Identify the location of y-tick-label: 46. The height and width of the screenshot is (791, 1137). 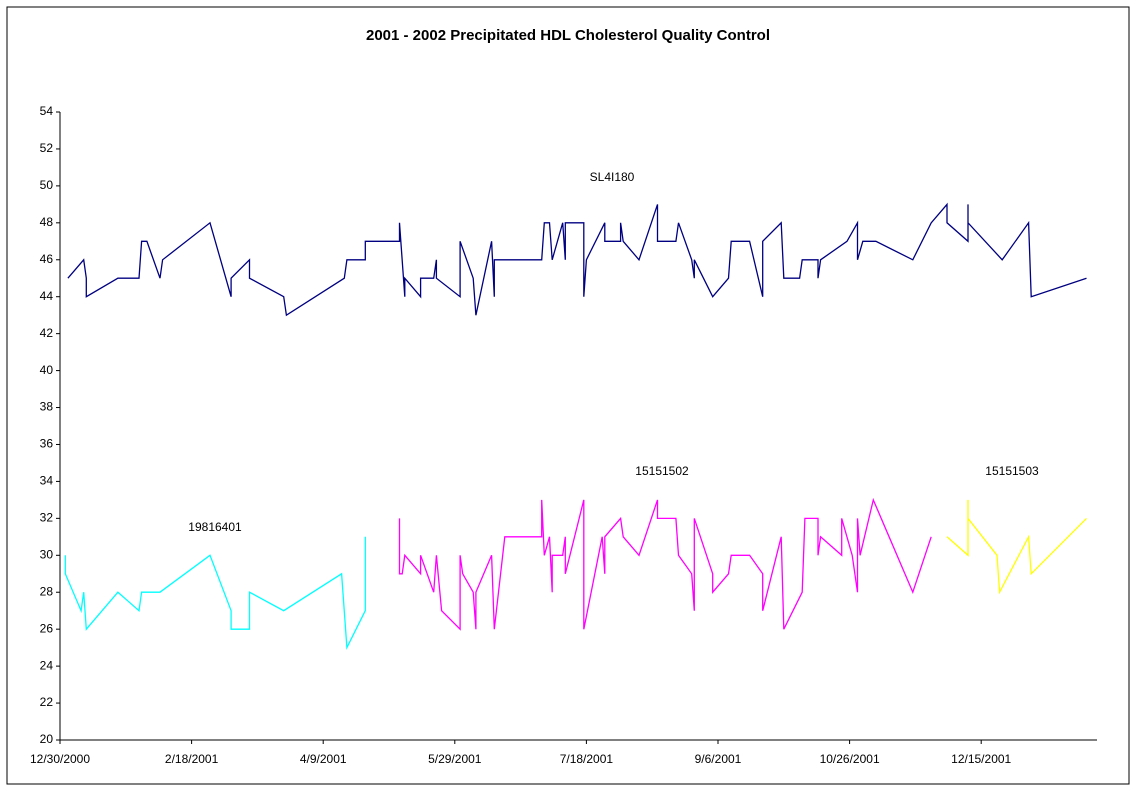
(47, 259).